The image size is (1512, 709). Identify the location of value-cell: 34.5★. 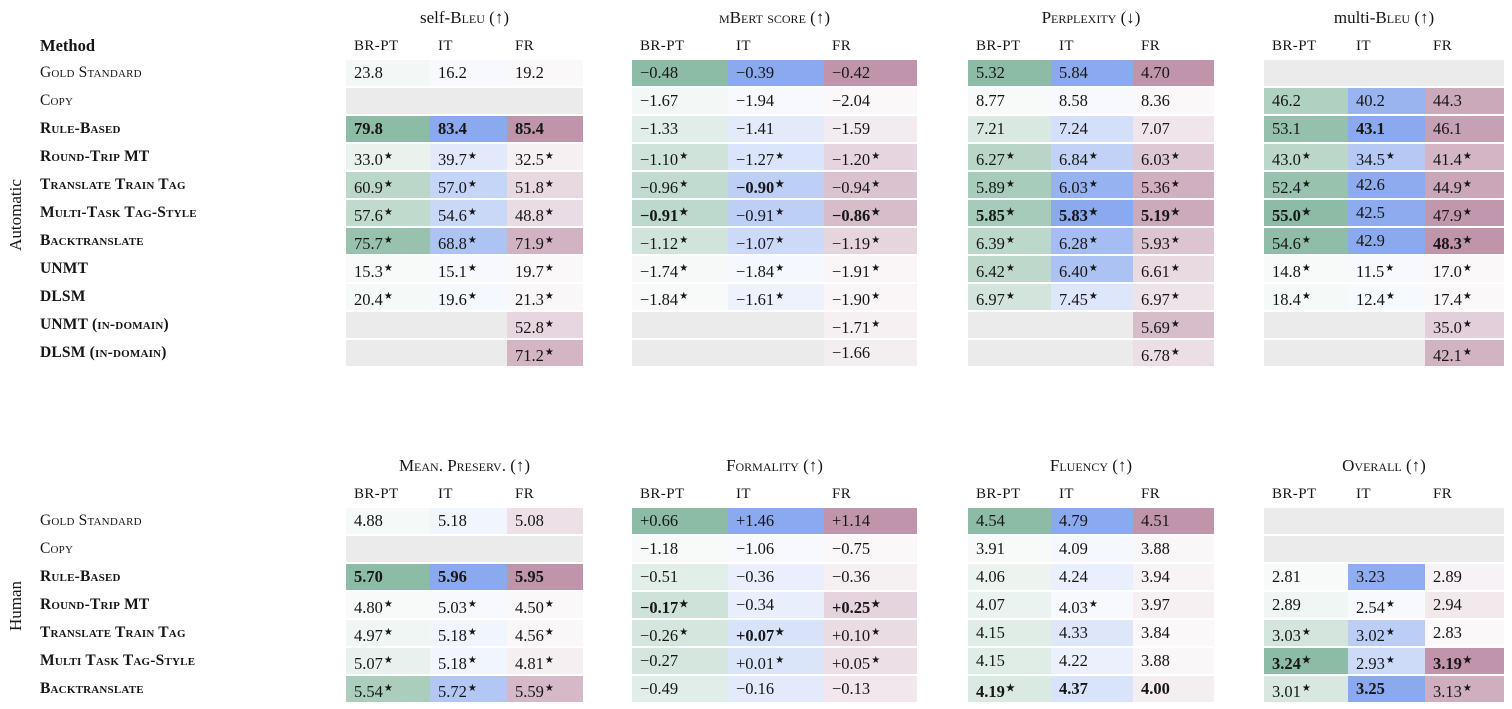
(1386, 157).